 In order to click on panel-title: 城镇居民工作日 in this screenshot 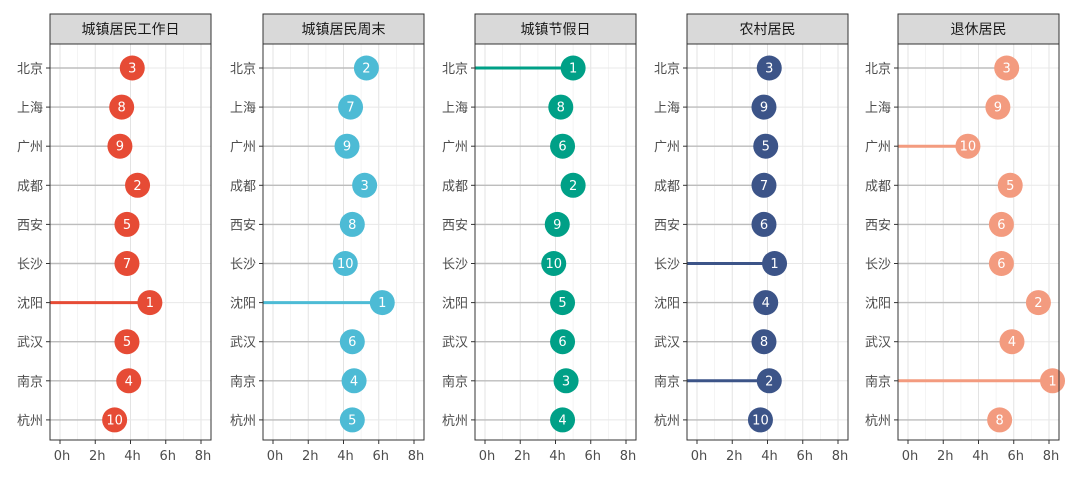, I will do `click(131, 30)`.